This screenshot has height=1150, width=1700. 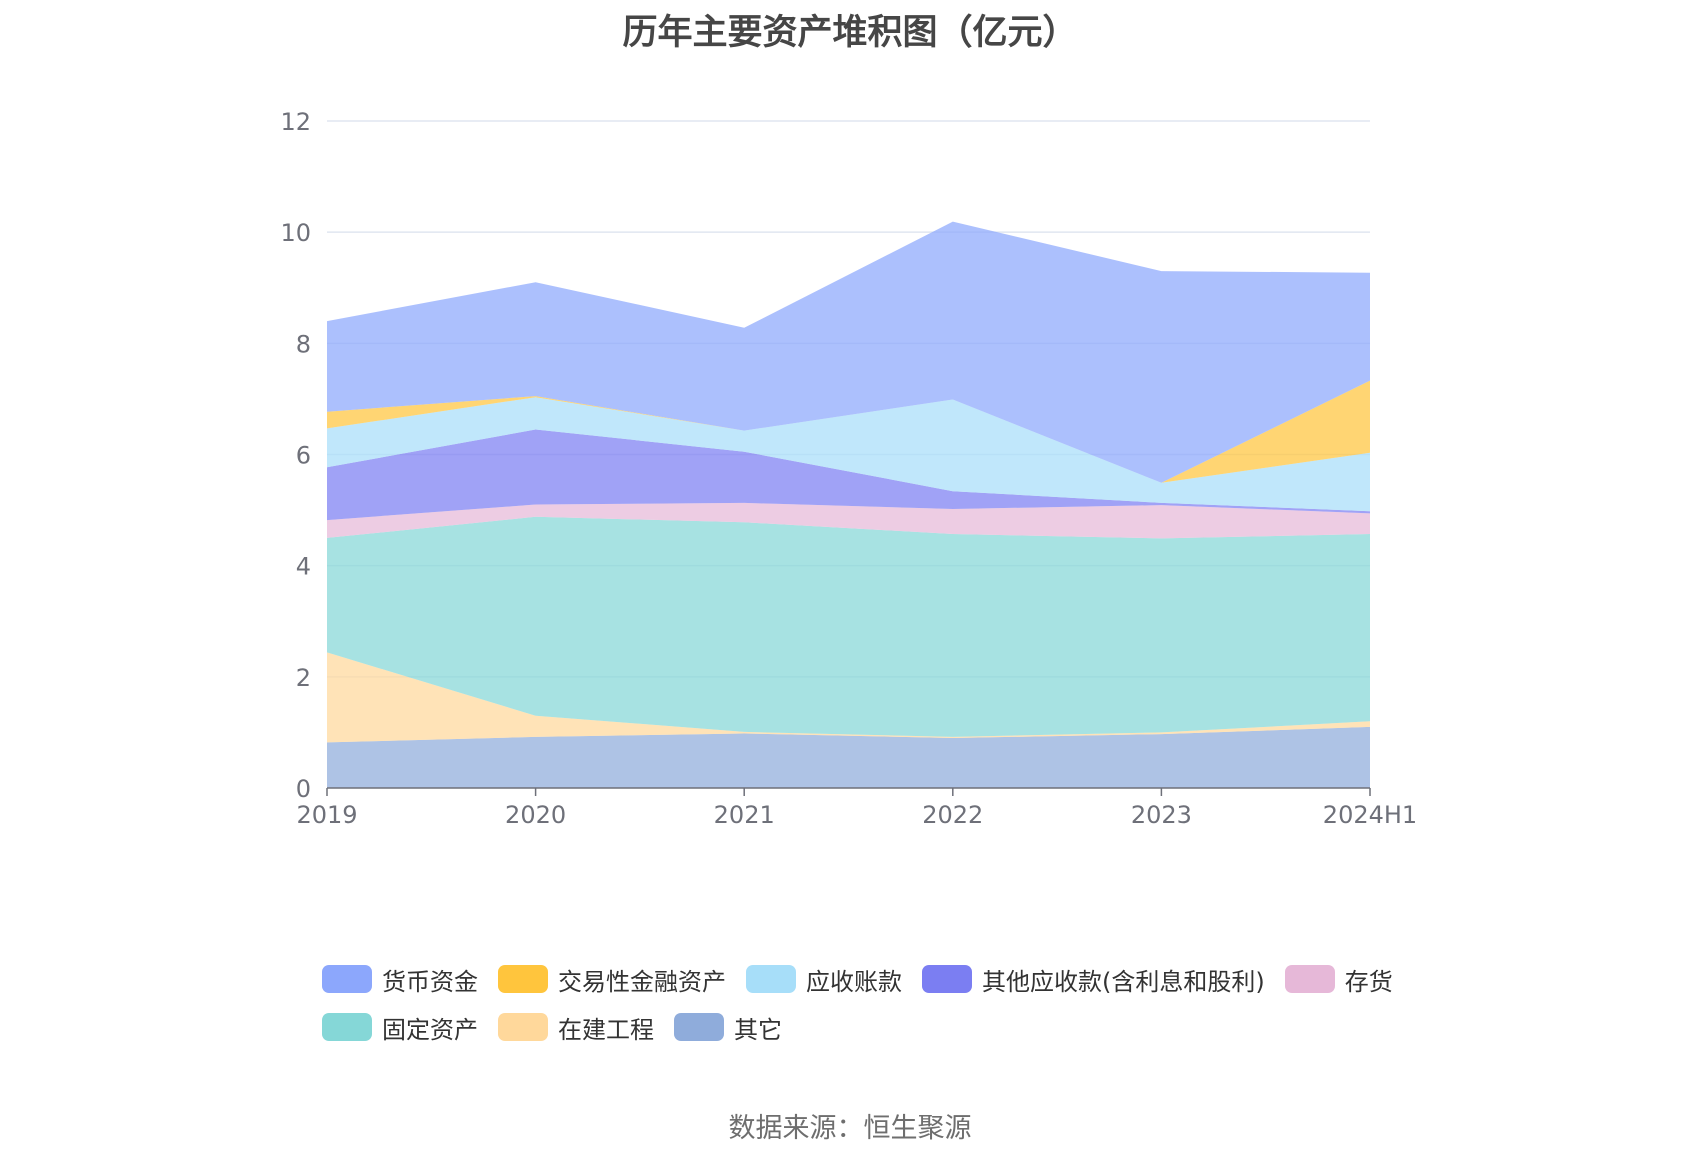 I want to click on y-tick-label: 2, so click(x=303, y=678).